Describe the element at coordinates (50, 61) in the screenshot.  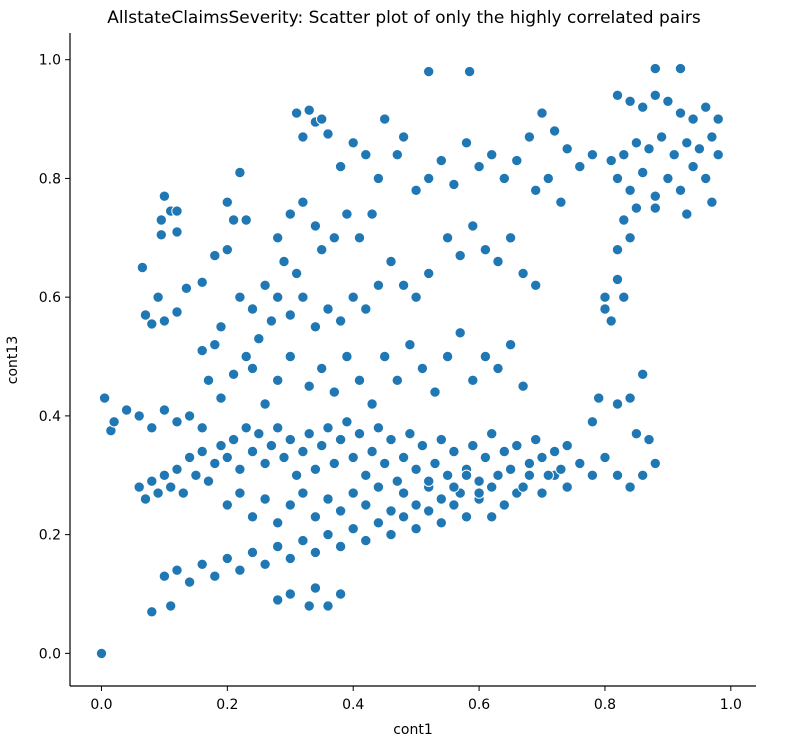
I see `y-tick-label: 1.0` at that location.